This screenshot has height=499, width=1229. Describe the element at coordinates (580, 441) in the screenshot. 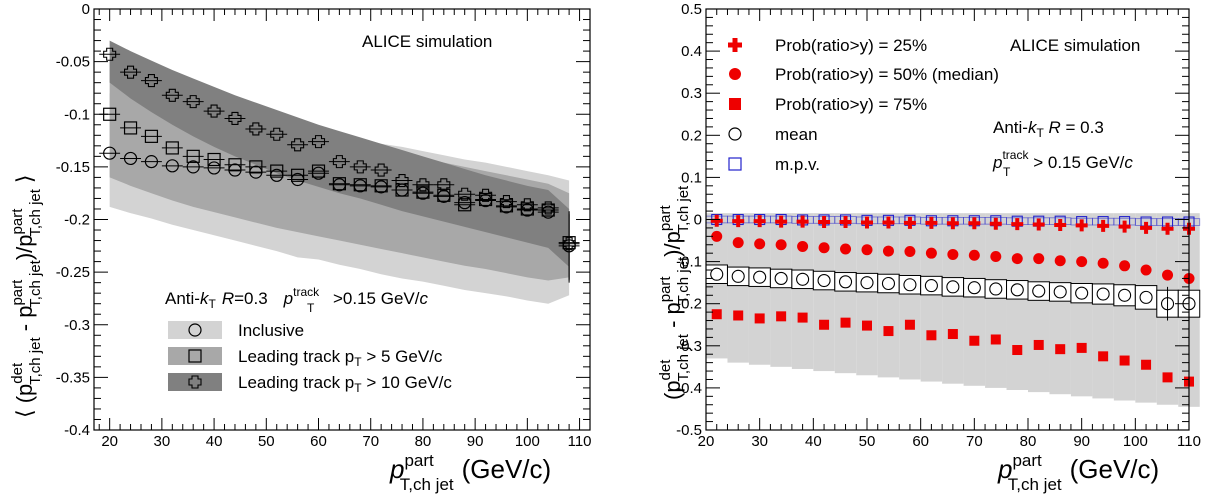

I see `x-tick-label: 110` at that location.